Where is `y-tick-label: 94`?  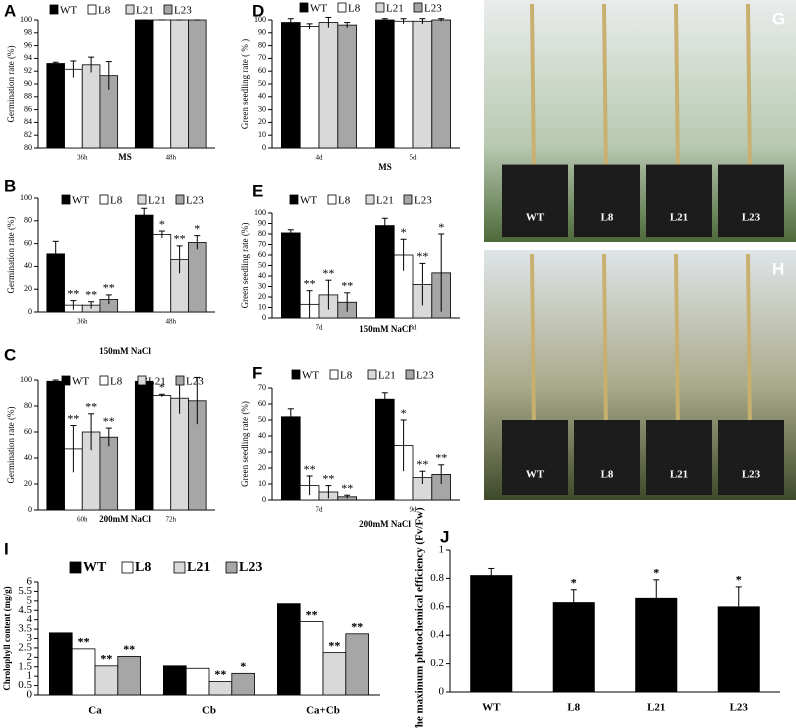 y-tick-label: 94 is located at coordinates (28, 57).